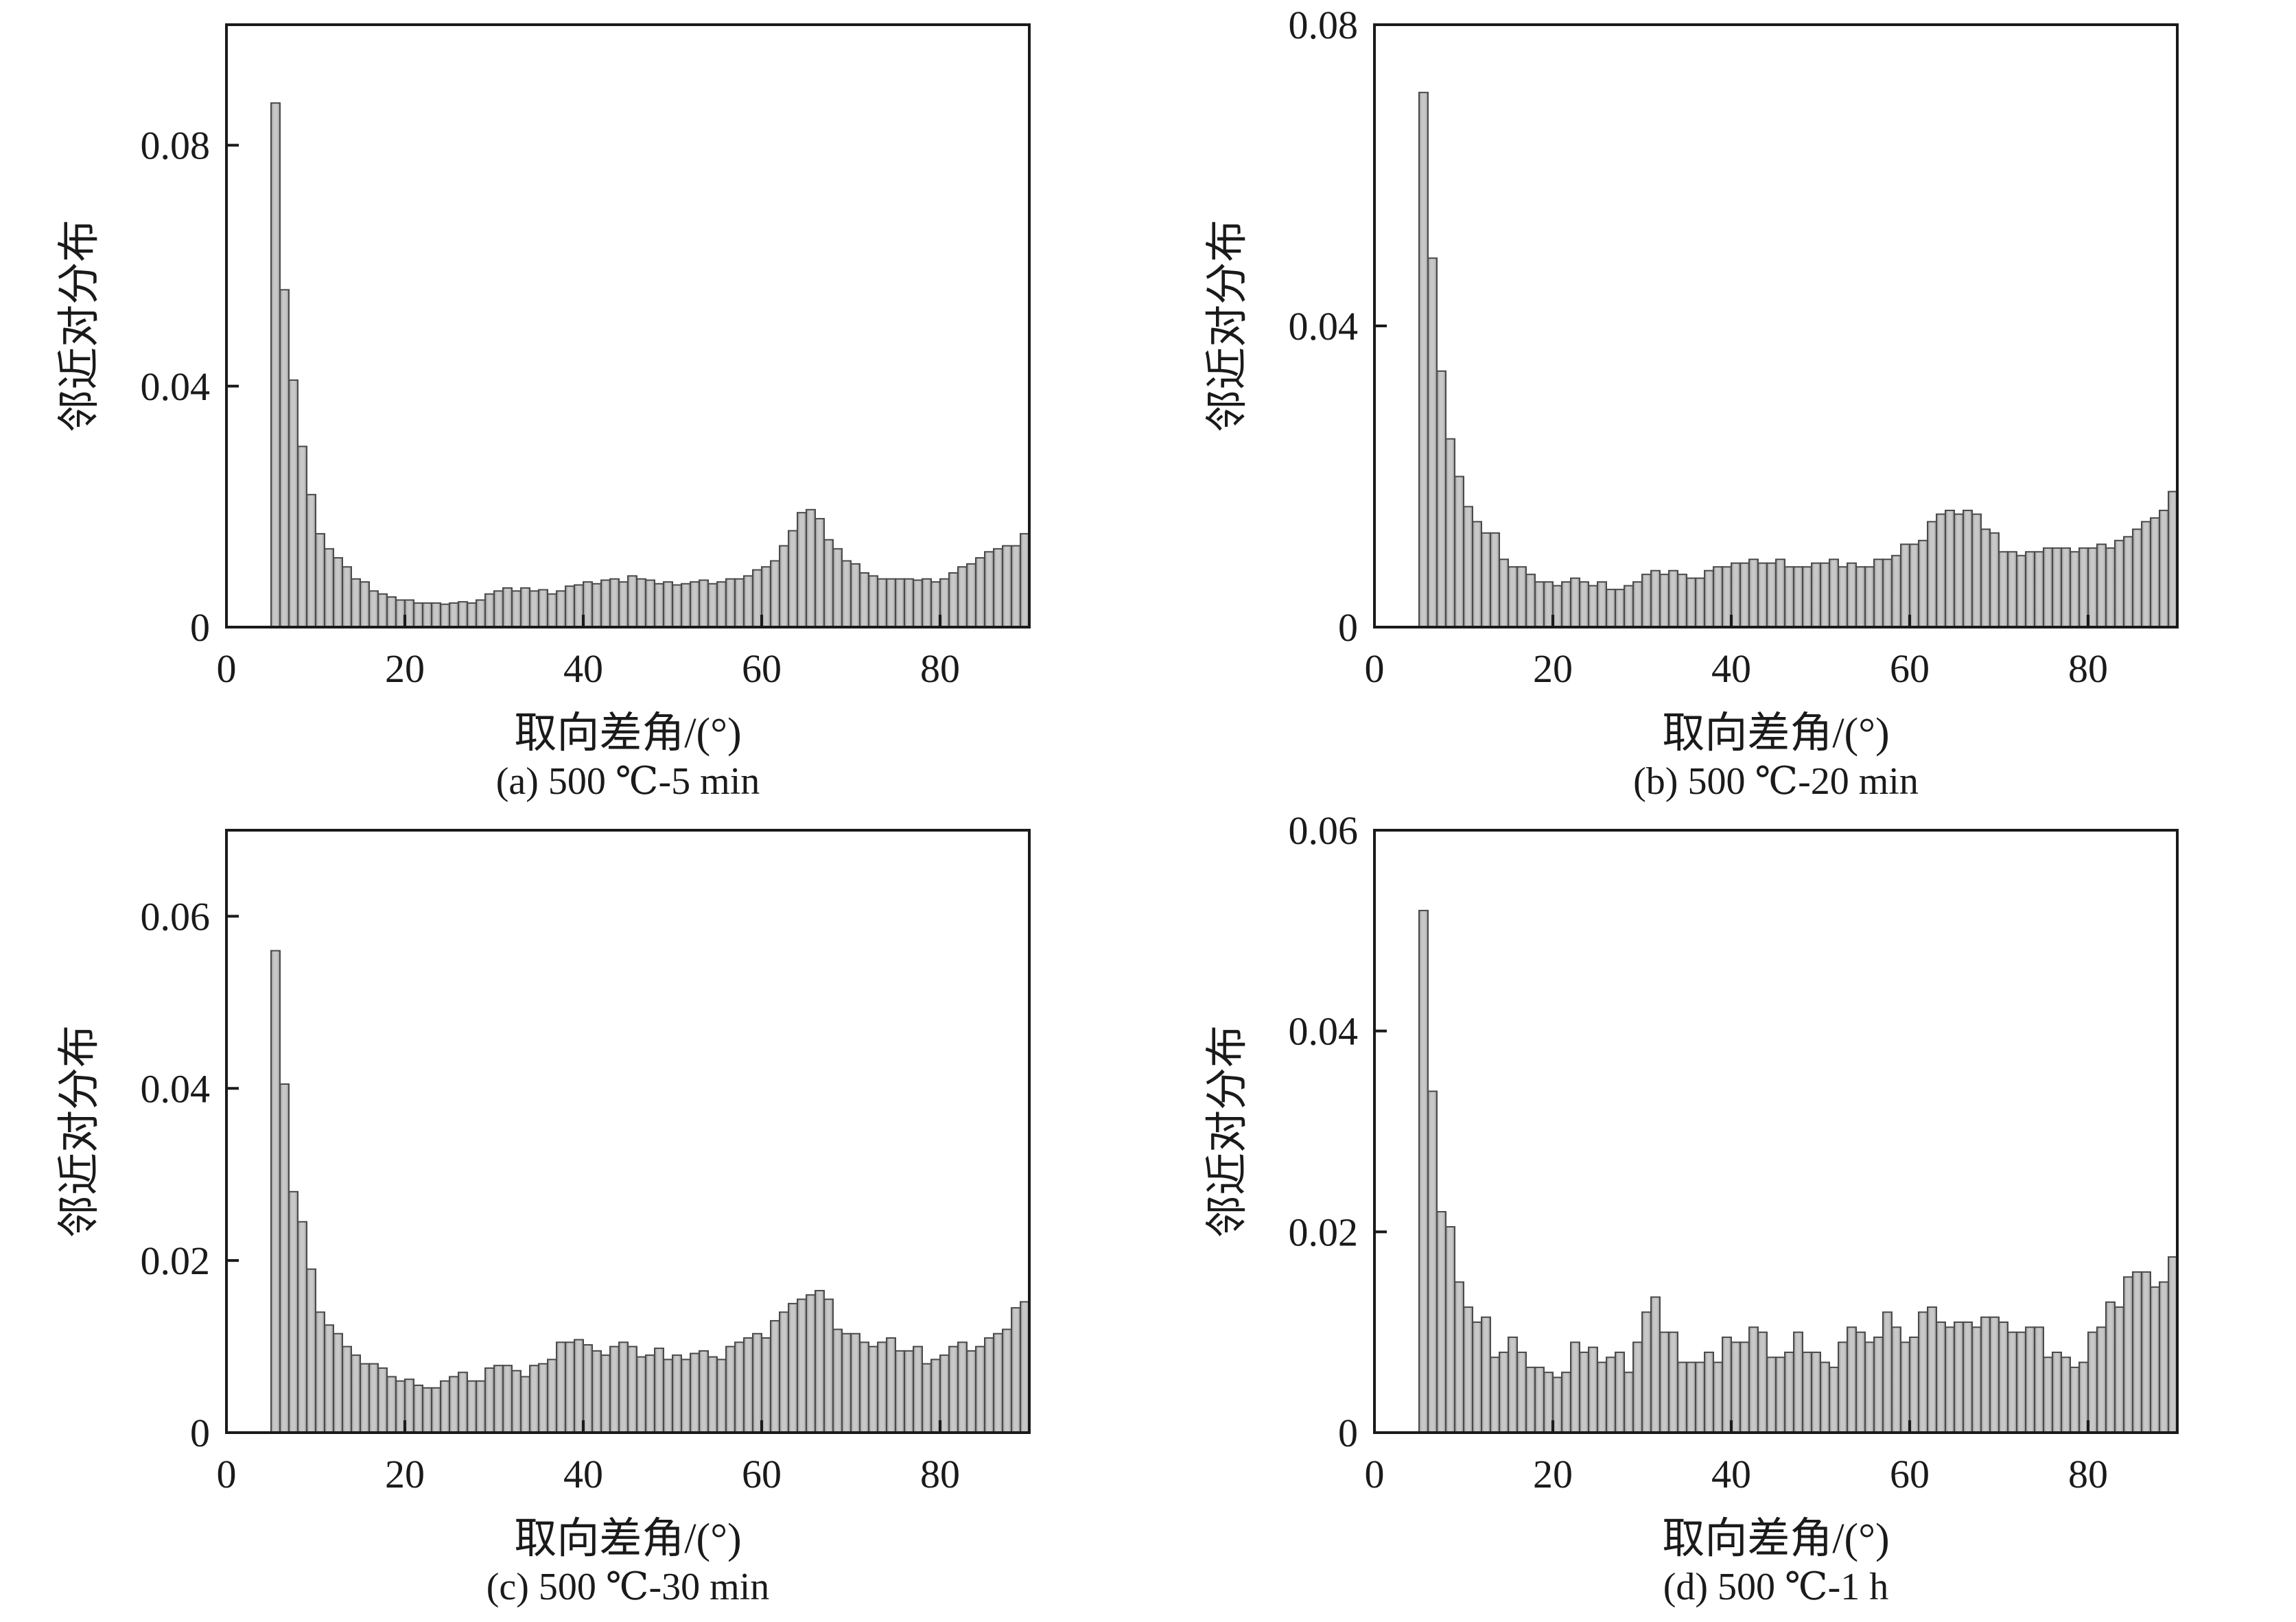 The image size is (2296, 1622). Describe the element at coordinates (1324, 327) in the screenshot. I see `y-tick-label: 0.04` at that location.